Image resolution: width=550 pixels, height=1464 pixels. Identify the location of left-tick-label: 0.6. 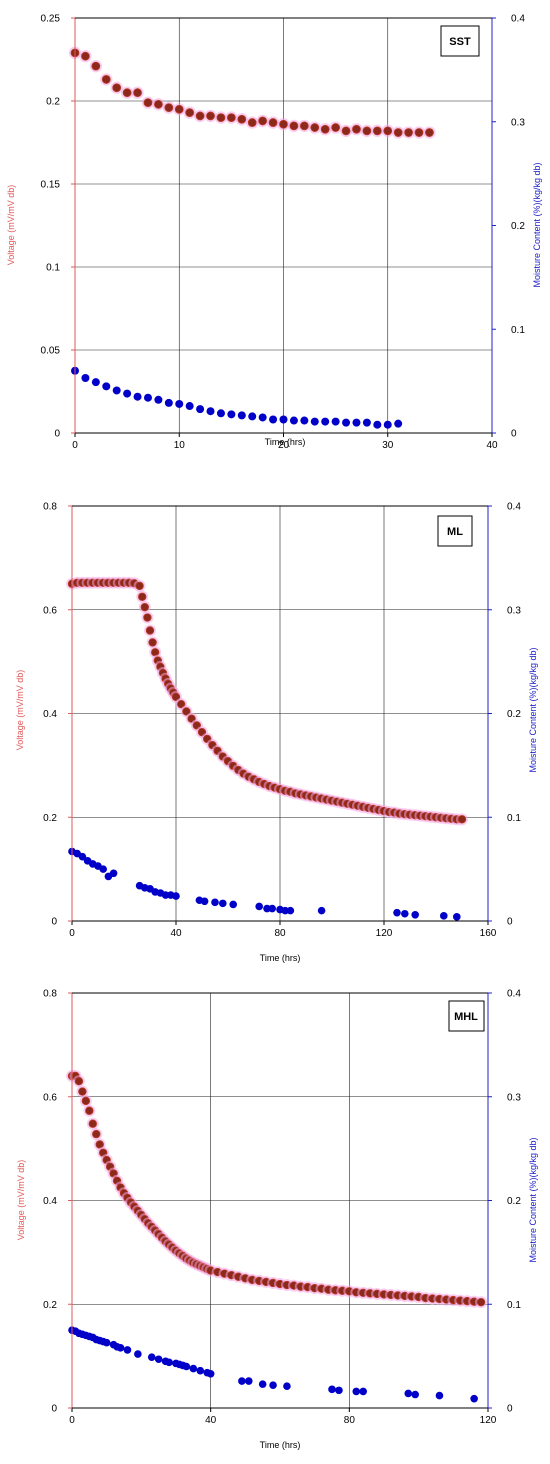
(50, 1097).